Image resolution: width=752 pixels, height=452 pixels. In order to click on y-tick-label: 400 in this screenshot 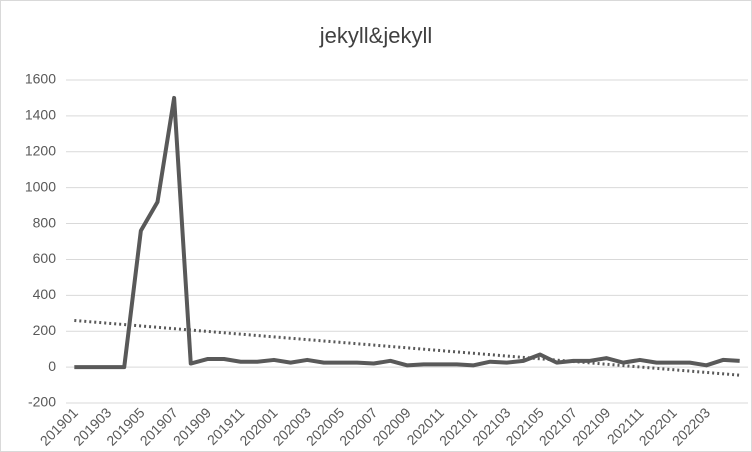, I will do `click(45, 294)`.